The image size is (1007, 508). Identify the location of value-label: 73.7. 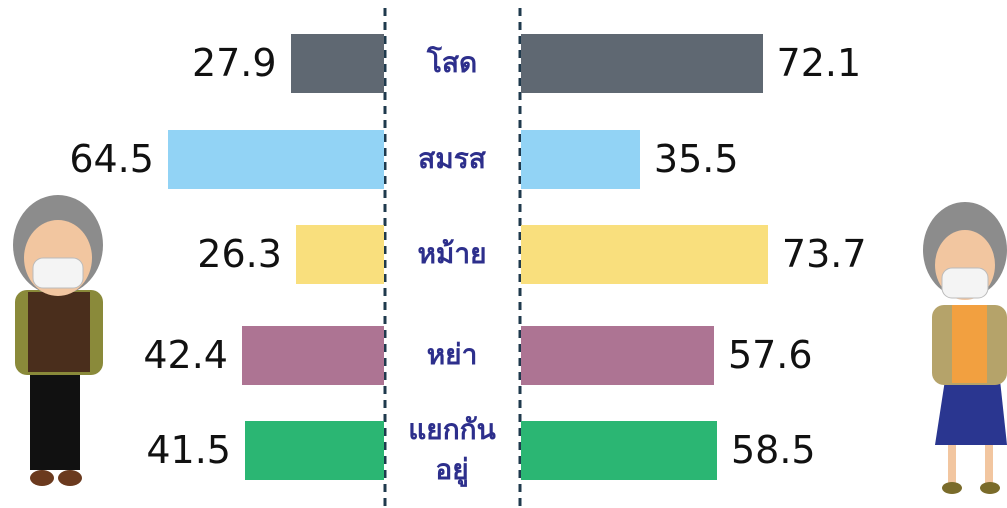
(824, 253).